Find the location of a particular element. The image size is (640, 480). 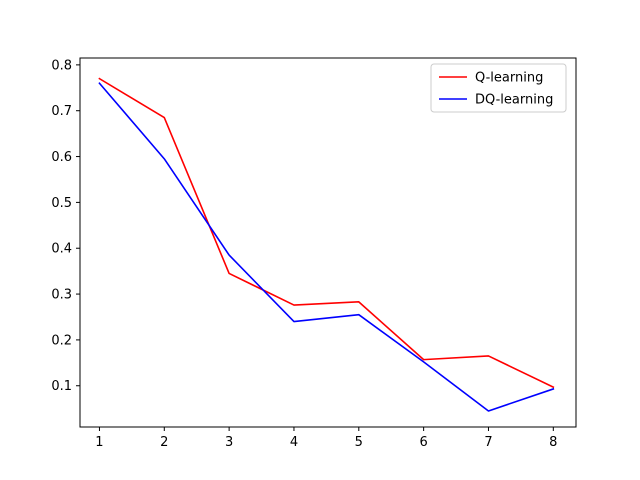

y-tick-label: 0.6 is located at coordinates (61, 157).